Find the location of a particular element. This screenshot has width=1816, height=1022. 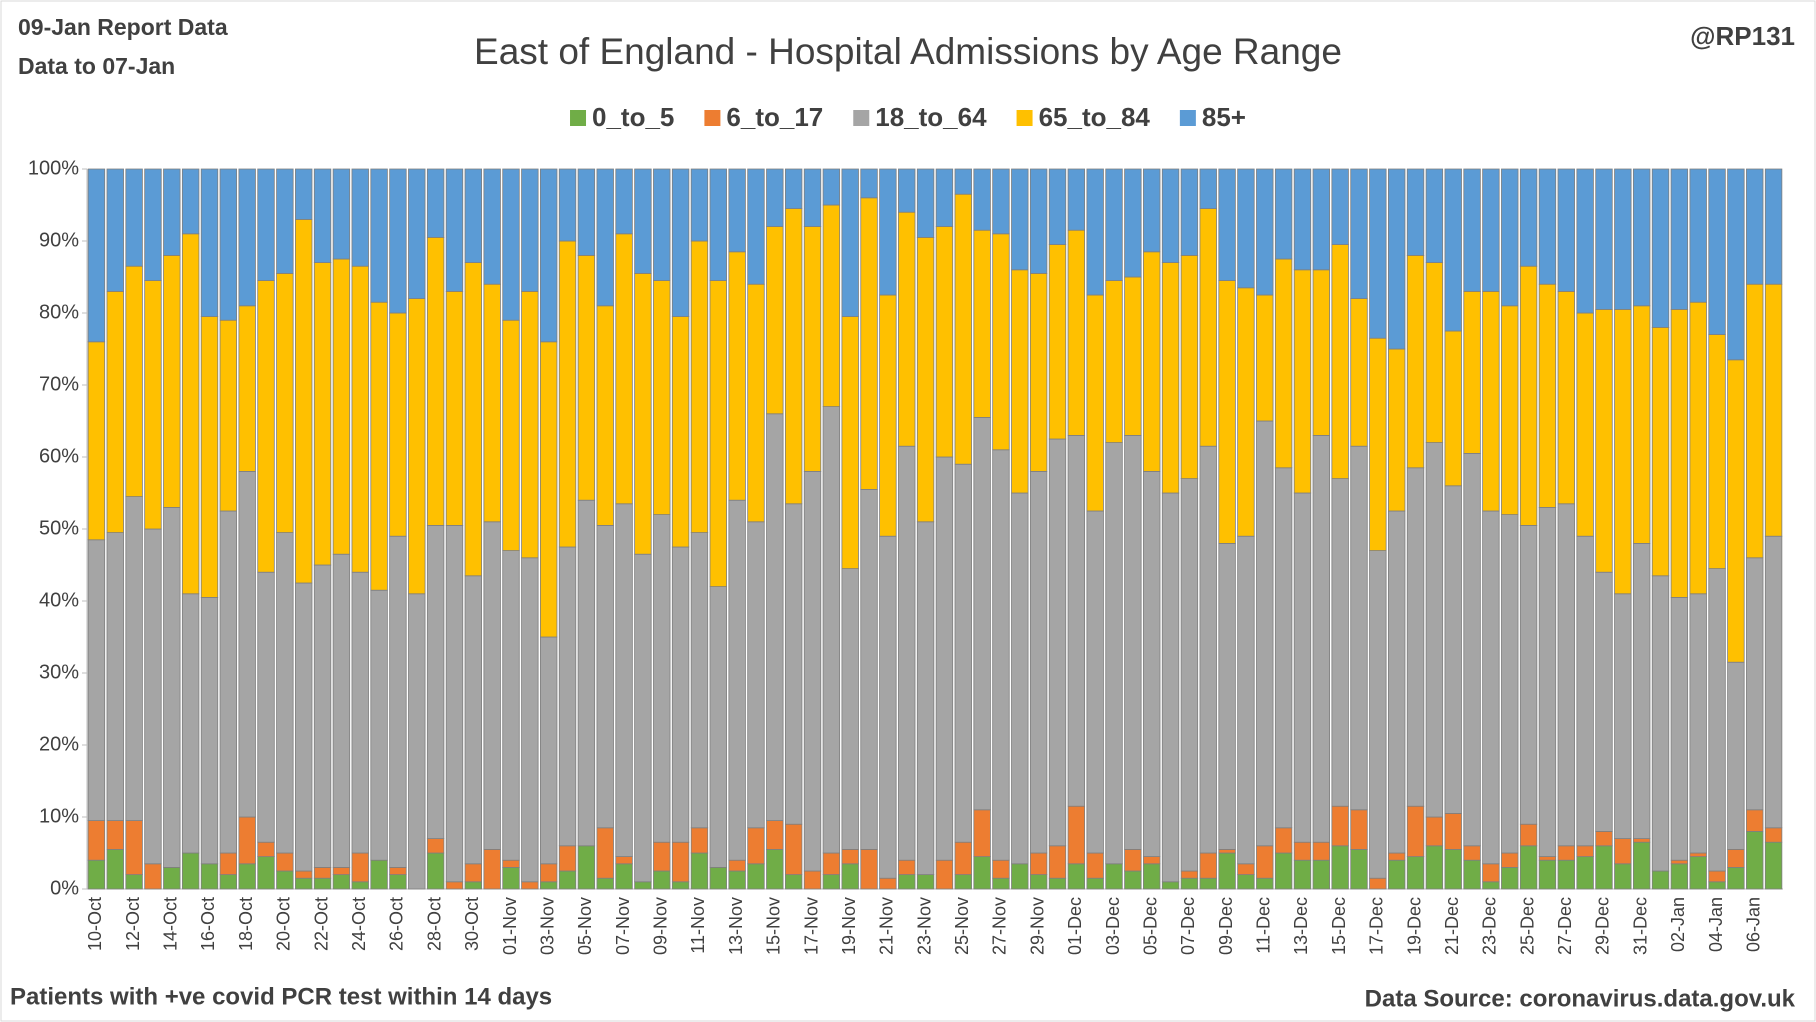

x-tick-label: 05-Nov is located at coordinates (585, 926).